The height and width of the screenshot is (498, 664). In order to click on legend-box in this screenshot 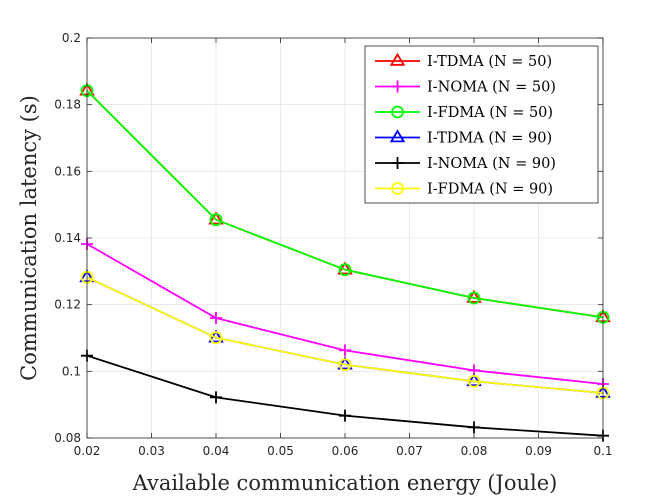, I will do `click(481, 124)`.